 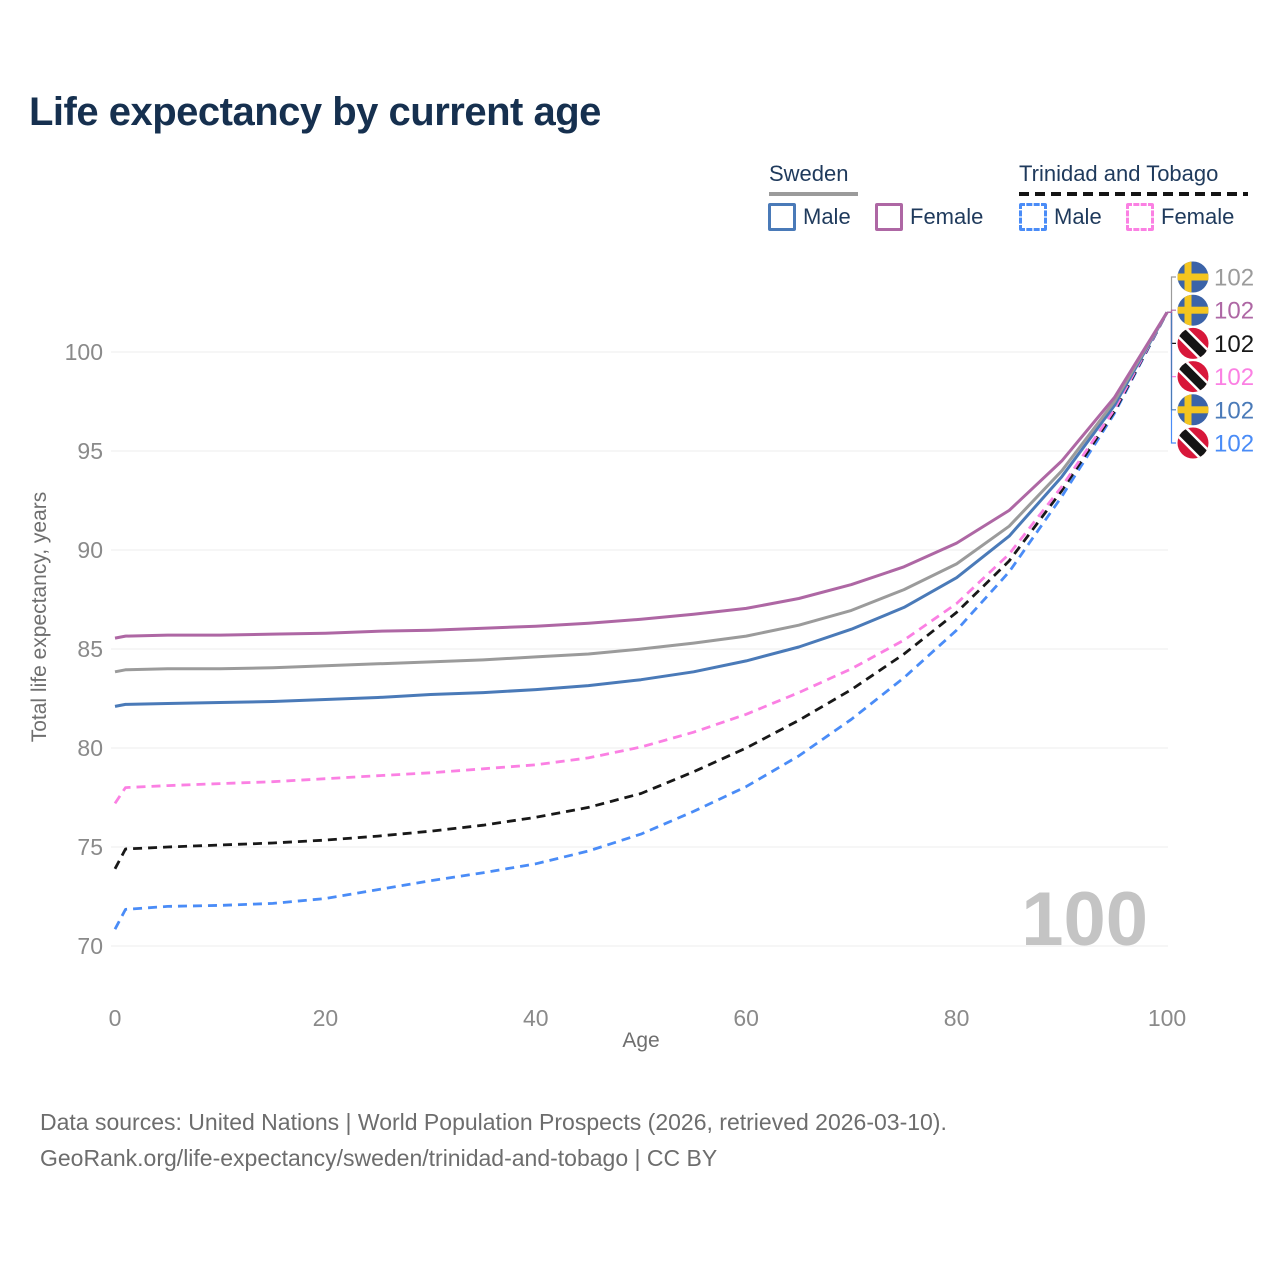 I want to click on end-value-label-trinidad-both: 102, so click(x=1234, y=344).